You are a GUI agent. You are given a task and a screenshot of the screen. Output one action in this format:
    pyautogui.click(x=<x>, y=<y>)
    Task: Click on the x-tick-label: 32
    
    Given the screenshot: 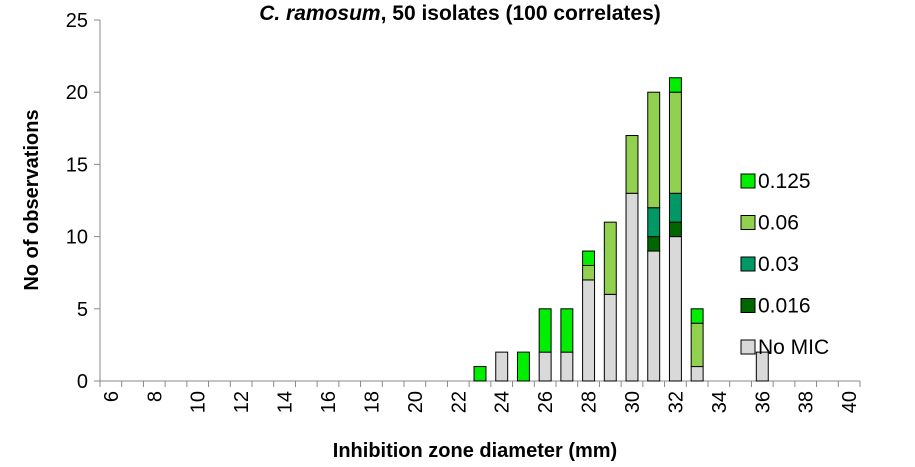 What is the action you would take?
    pyautogui.click(x=676, y=402)
    